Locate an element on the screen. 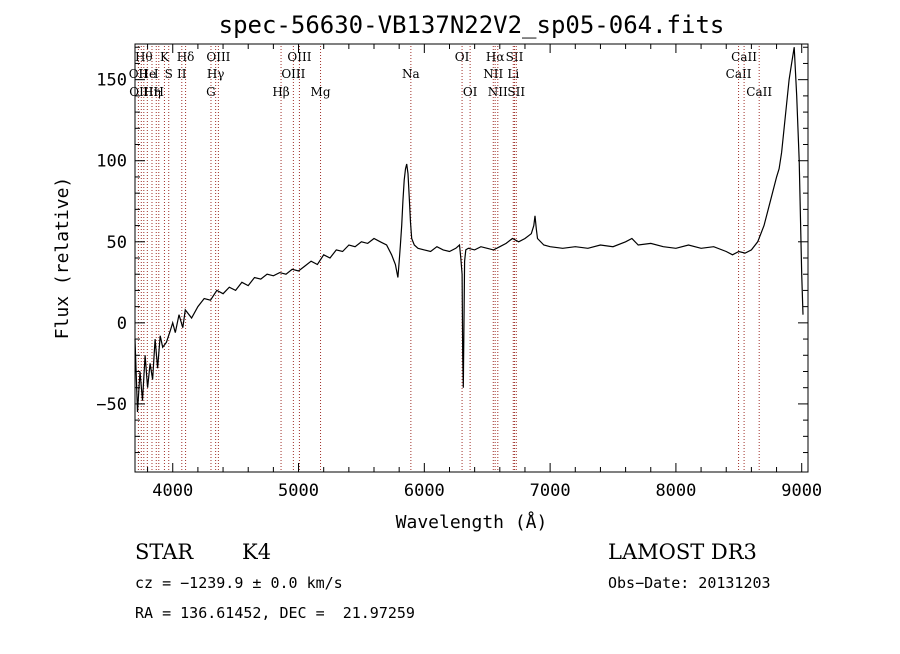 The image size is (900, 654). line-label-10: Hδ is located at coordinates (186, 57).